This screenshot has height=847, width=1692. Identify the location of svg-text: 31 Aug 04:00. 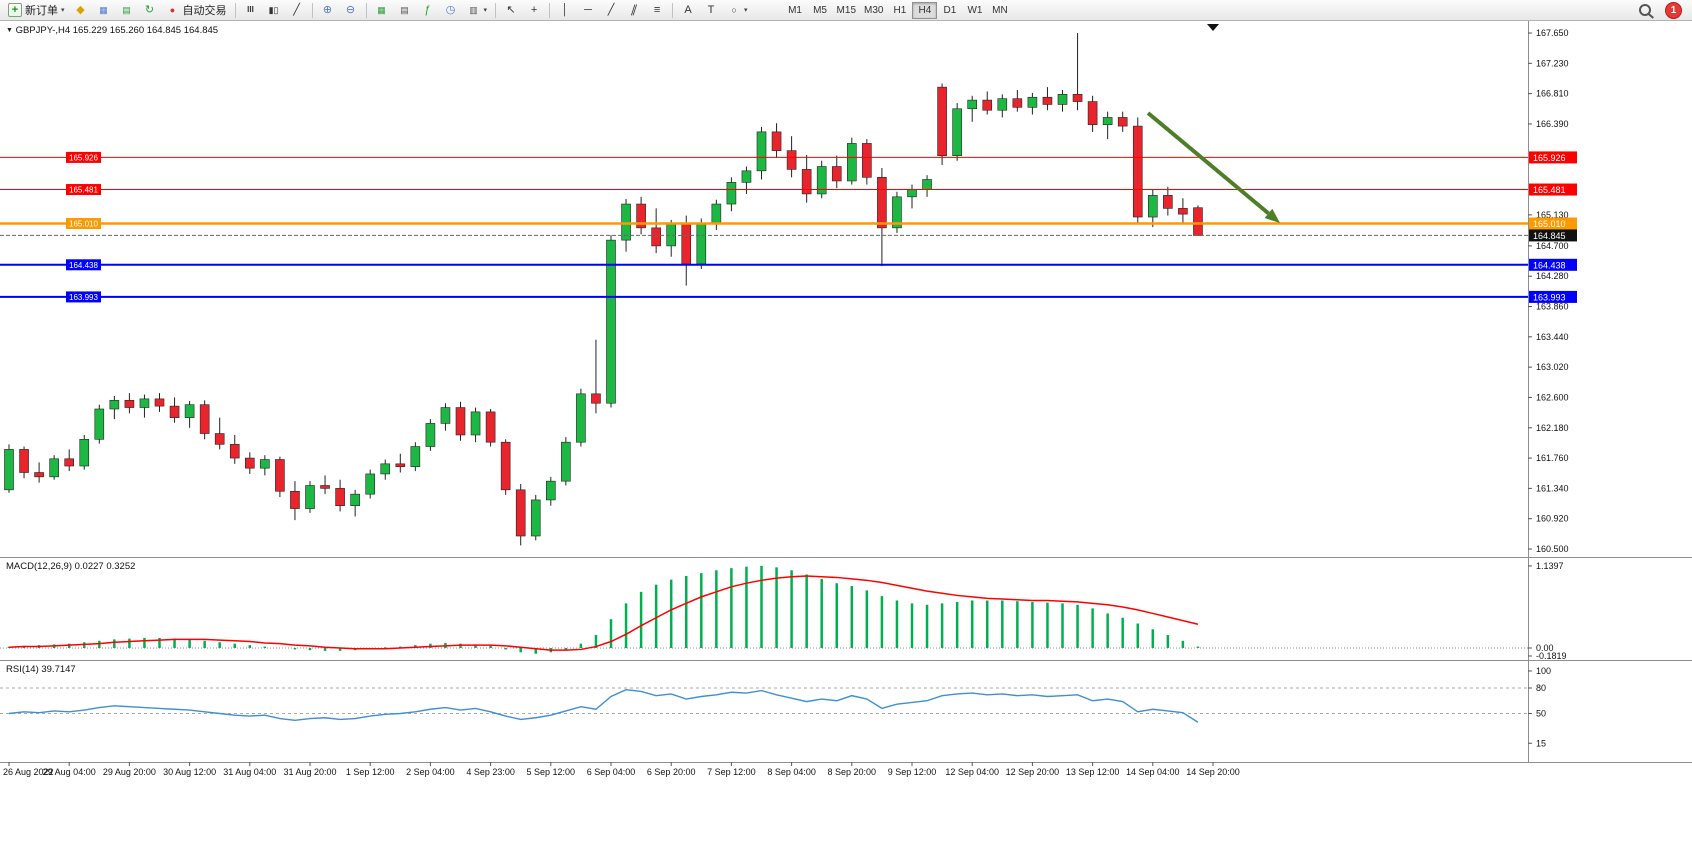
(249, 772).